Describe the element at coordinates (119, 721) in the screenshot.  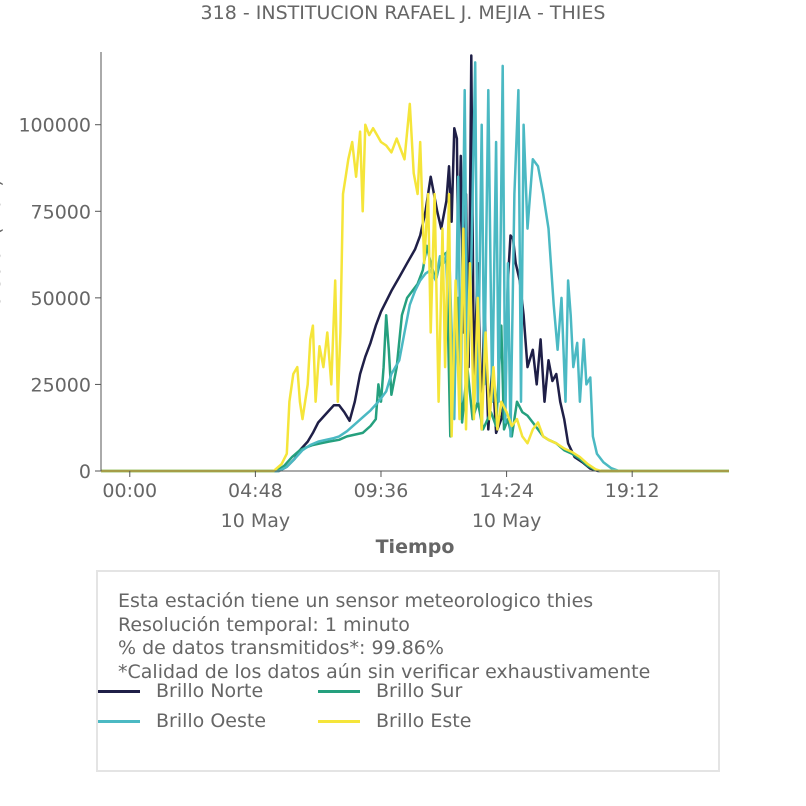
I see `legend-swatch-oeste` at that location.